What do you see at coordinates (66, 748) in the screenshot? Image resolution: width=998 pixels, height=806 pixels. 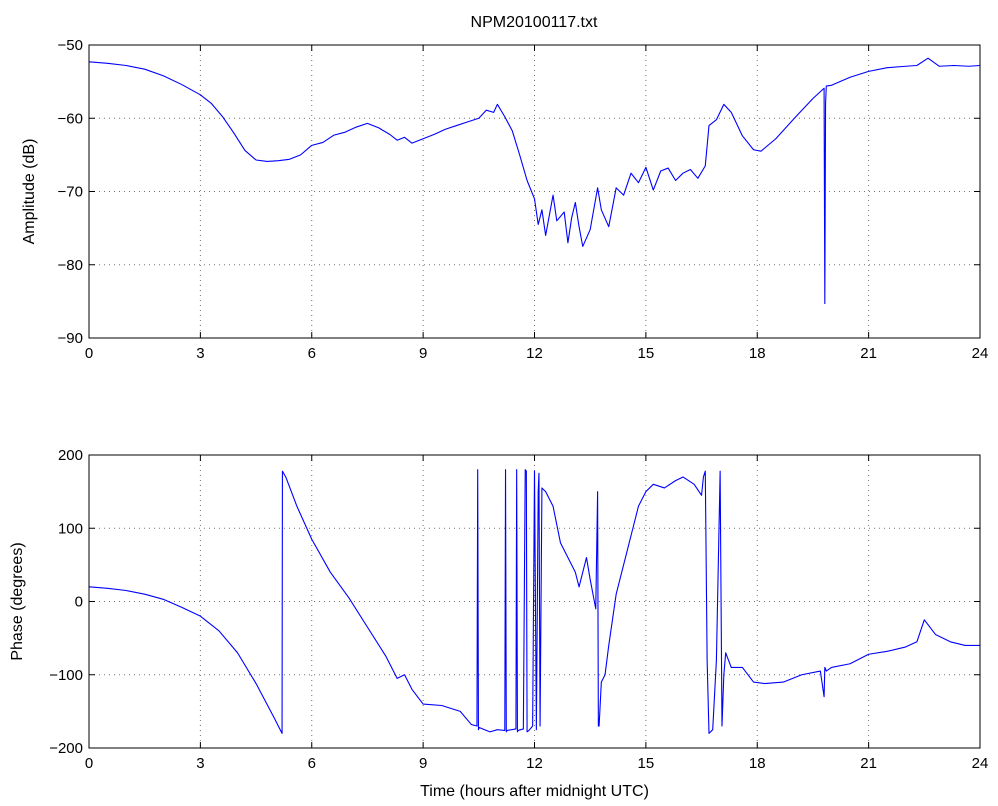 I see `phase-y-tick-label: −200` at bounding box center [66, 748].